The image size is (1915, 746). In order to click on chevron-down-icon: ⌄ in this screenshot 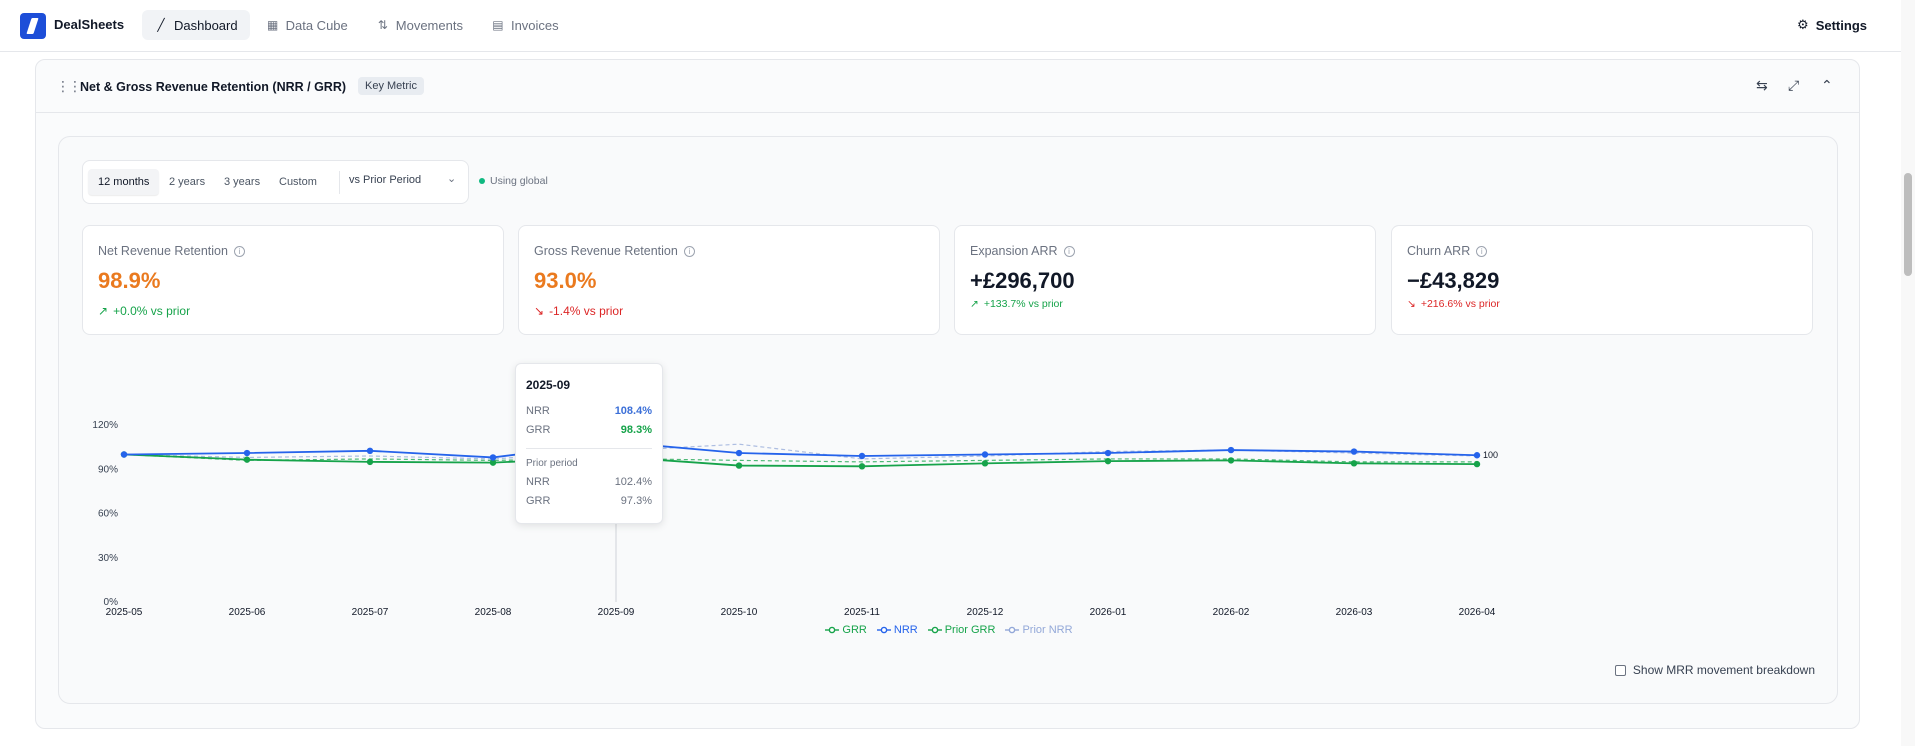, I will do `click(452, 179)`.